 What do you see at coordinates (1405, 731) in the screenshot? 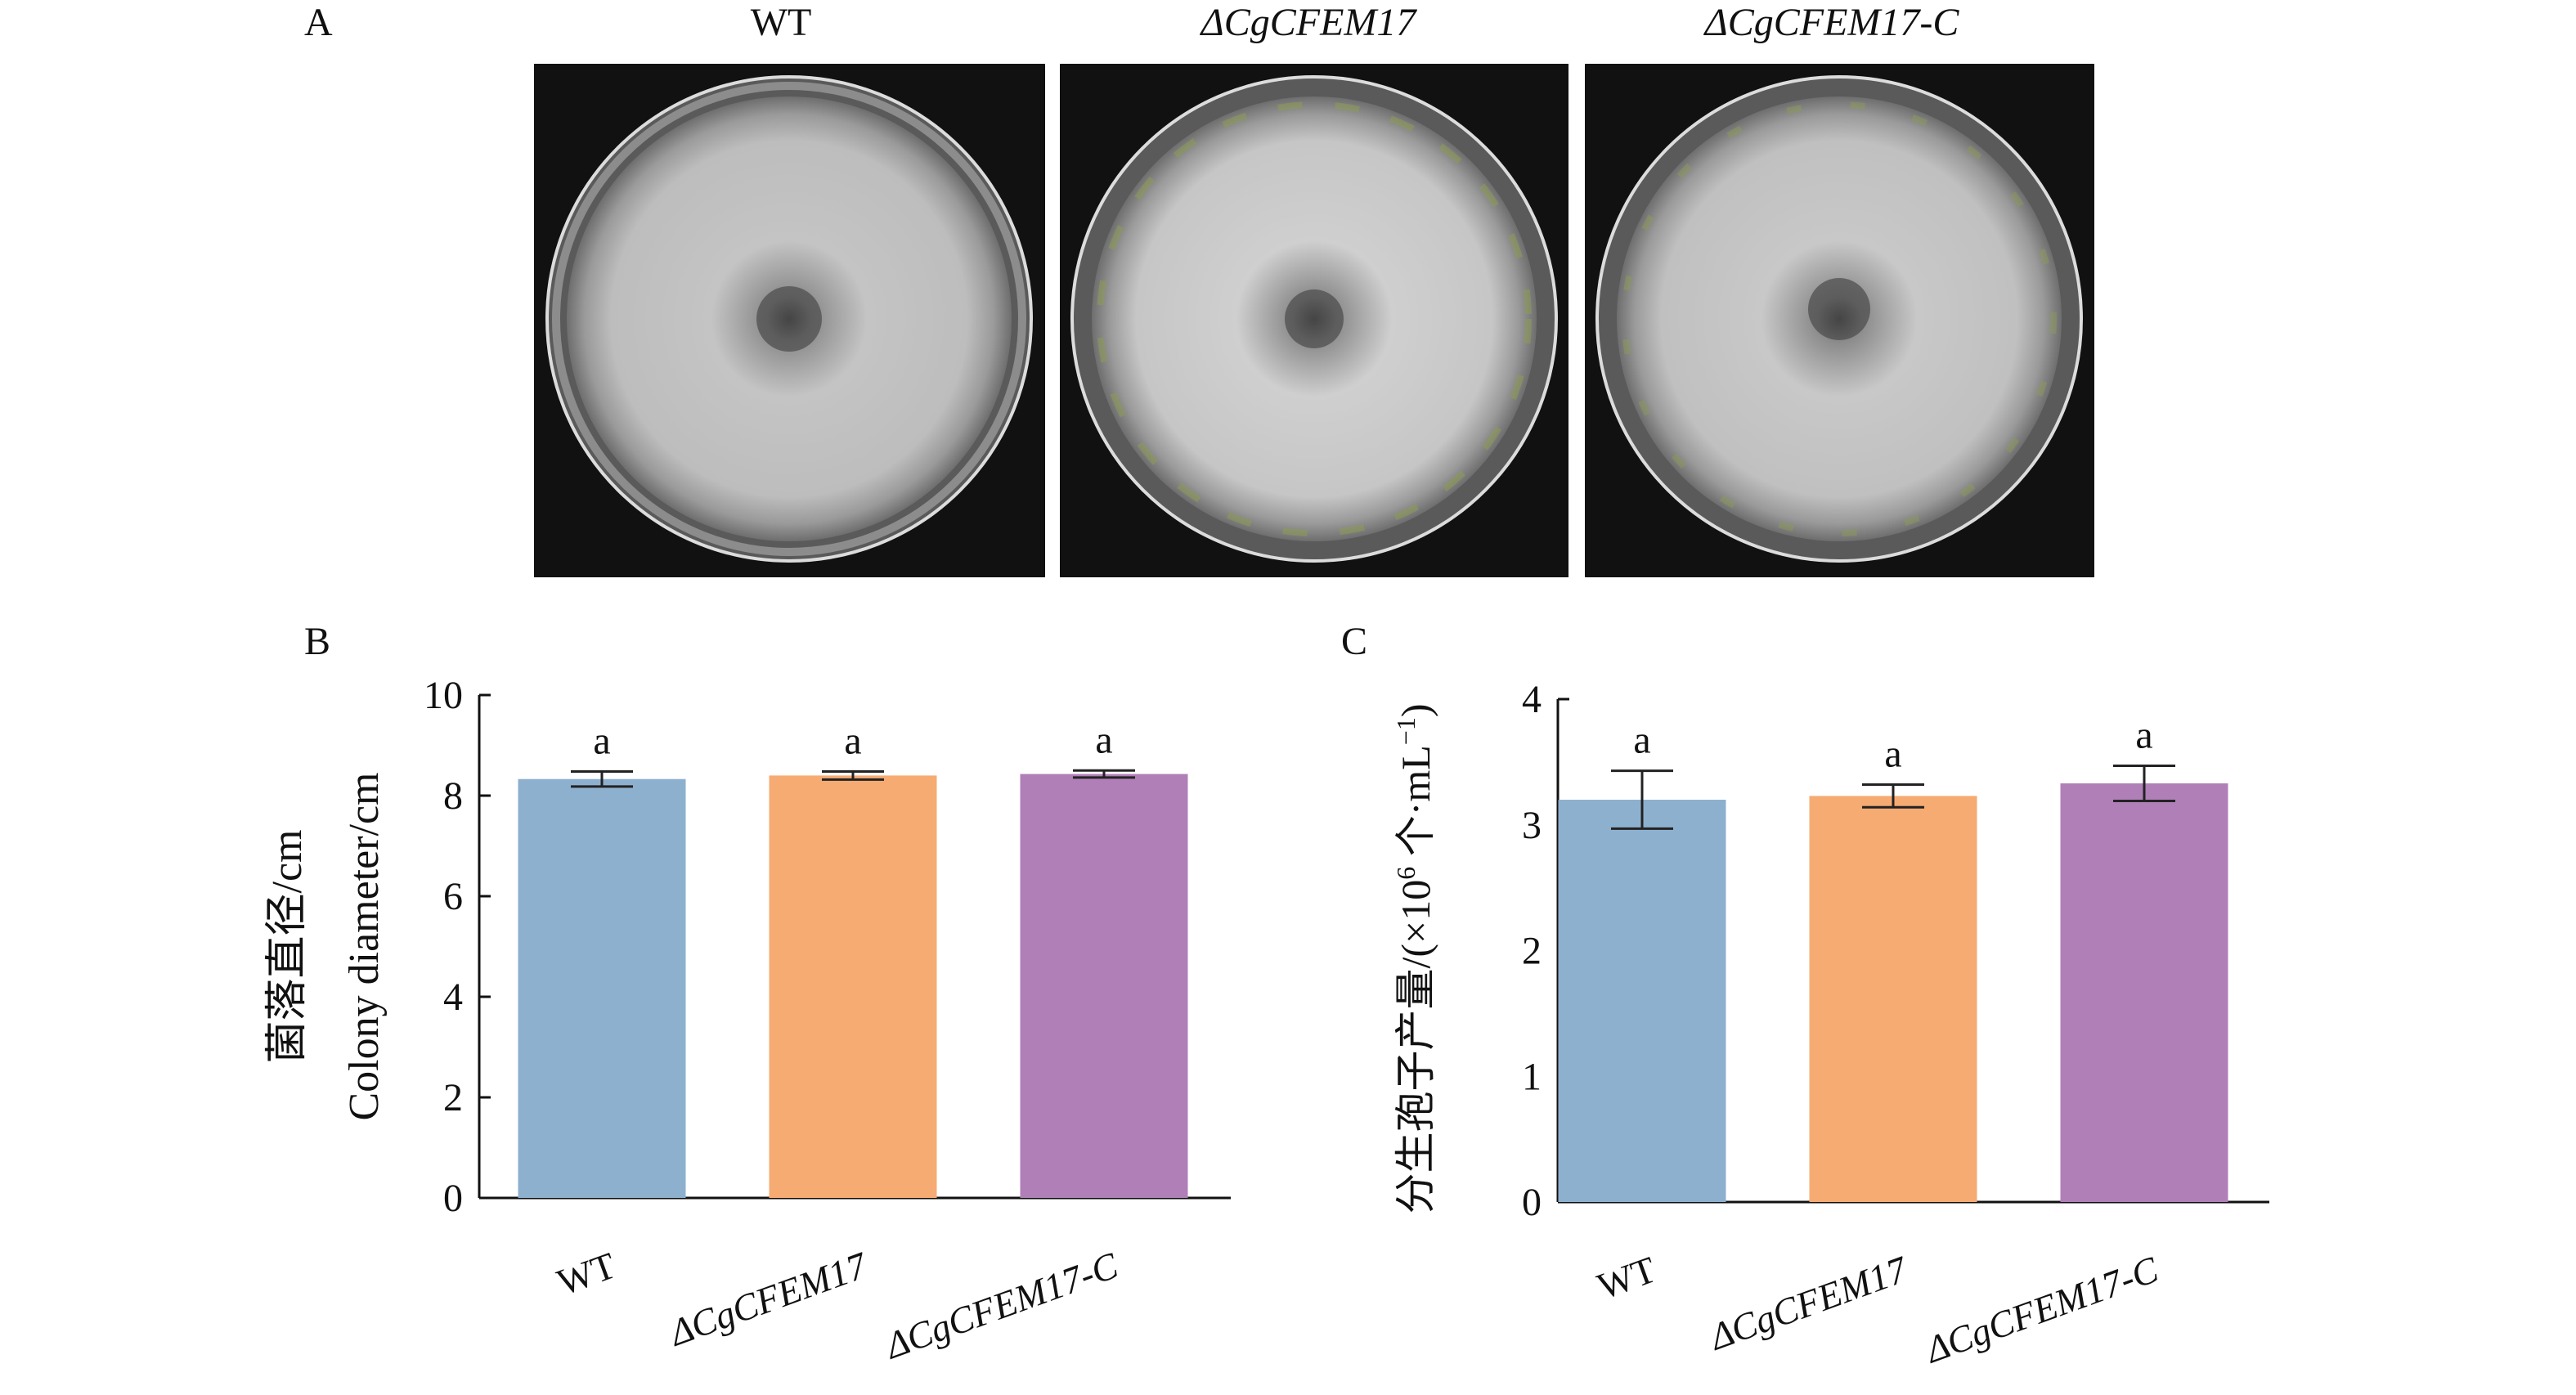
I see `y-axis-title-superscript: −1` at bounding box center [1405, 731].